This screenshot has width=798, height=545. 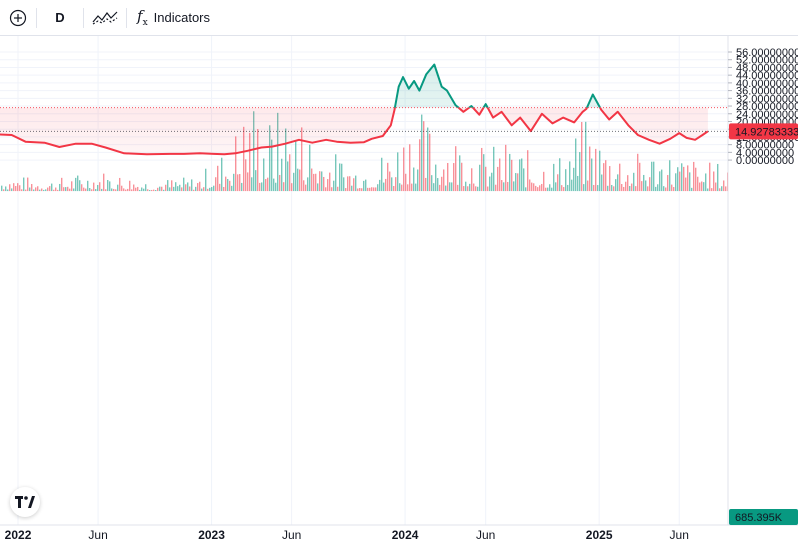 I want to click on y-tick-label: 8.00000000, so click(x=765, y=146).